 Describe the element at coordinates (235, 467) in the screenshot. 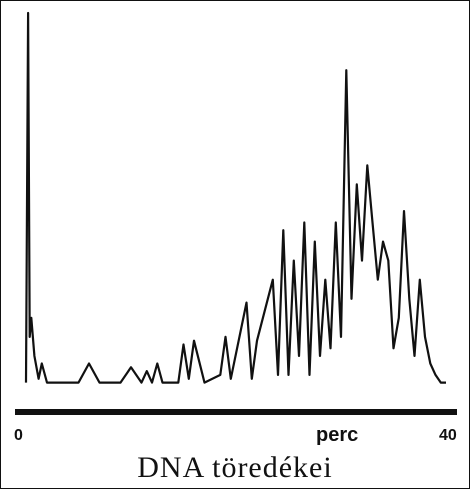

I see `chart-title: DNA töredékei` at that location.